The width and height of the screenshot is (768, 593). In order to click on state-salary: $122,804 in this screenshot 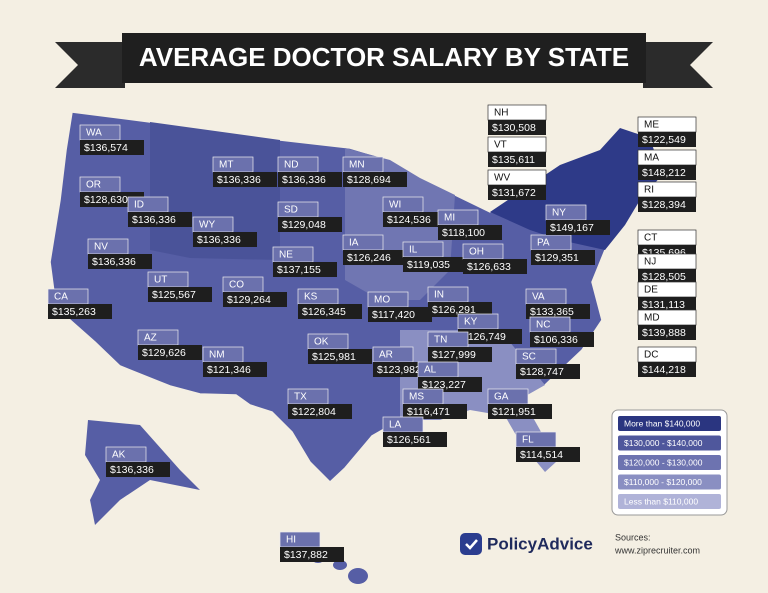, I will do `click(314, 412)`.